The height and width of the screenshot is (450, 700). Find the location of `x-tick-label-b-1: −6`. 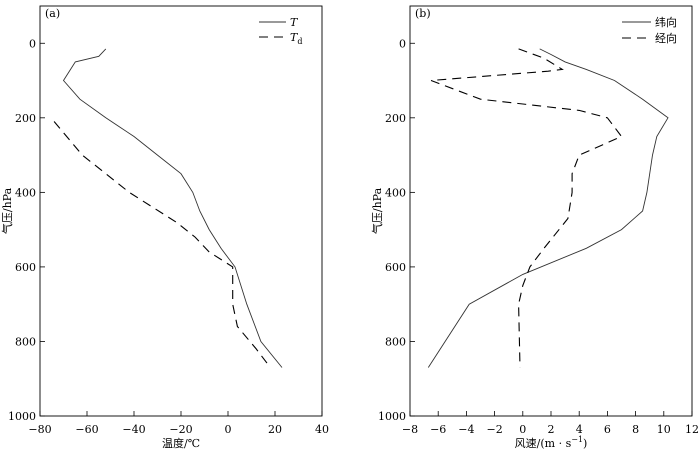

x-tick-label-b-1: −6 is located at coordinates (438, 429).